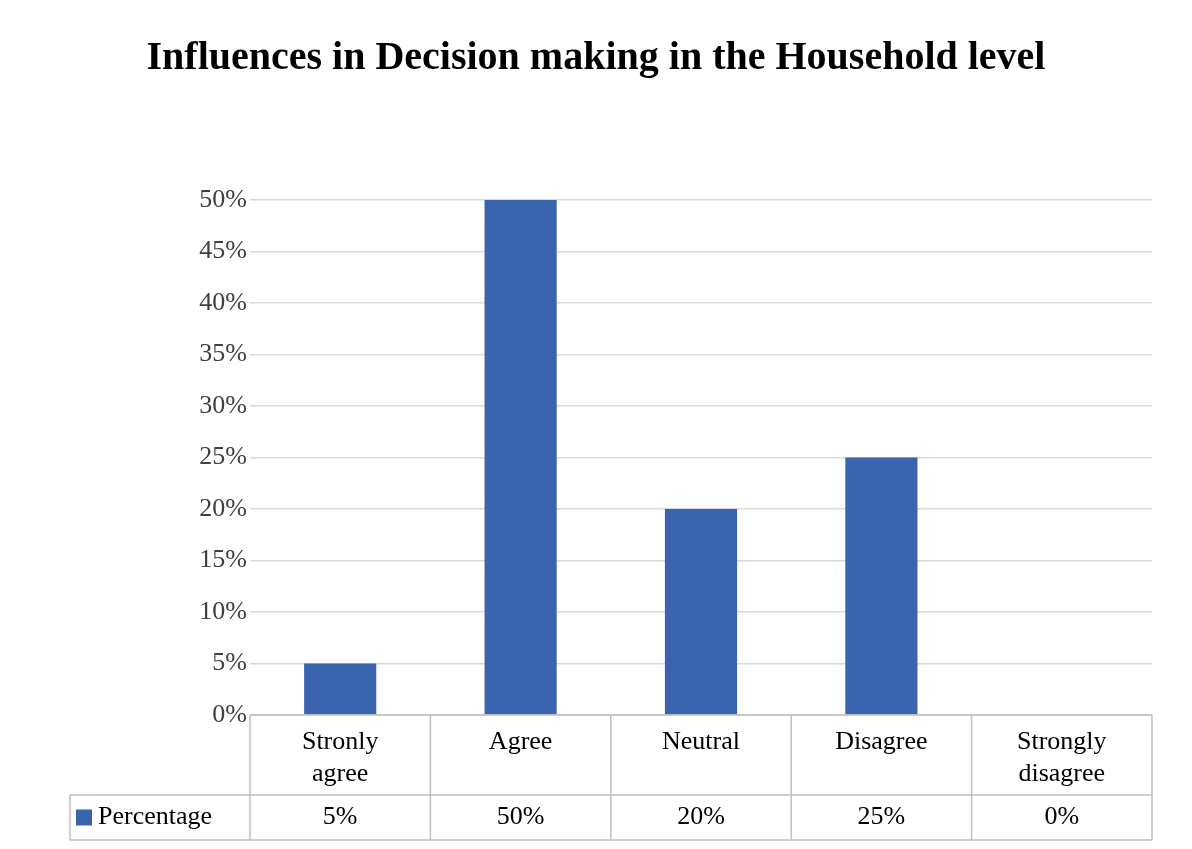 The image size is (1192, 849). Describe the element at coordinates (229, 662) in the screenshot. I see `y-tick-label: 5%` at that location.